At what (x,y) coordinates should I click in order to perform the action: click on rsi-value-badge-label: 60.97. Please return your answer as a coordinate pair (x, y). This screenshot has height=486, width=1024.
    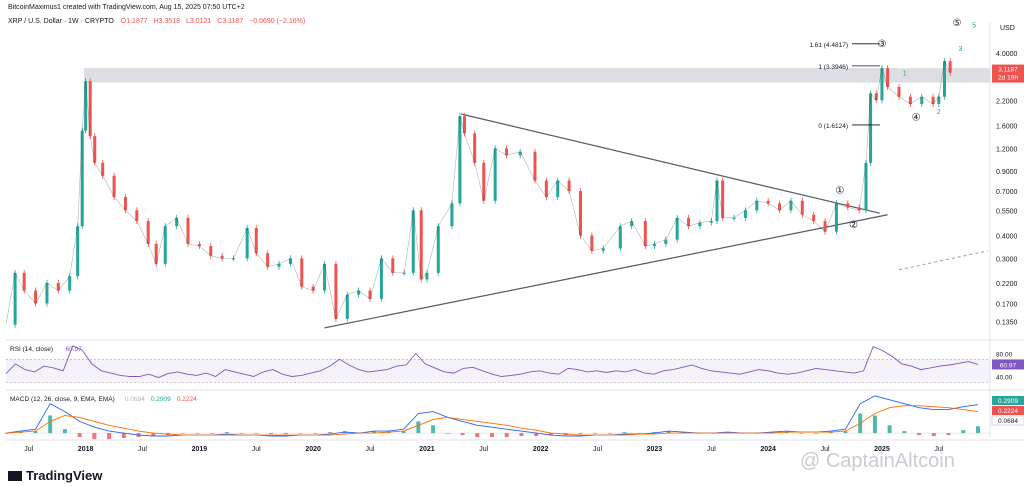
    Looking at the image, I should click on (1008, 365).